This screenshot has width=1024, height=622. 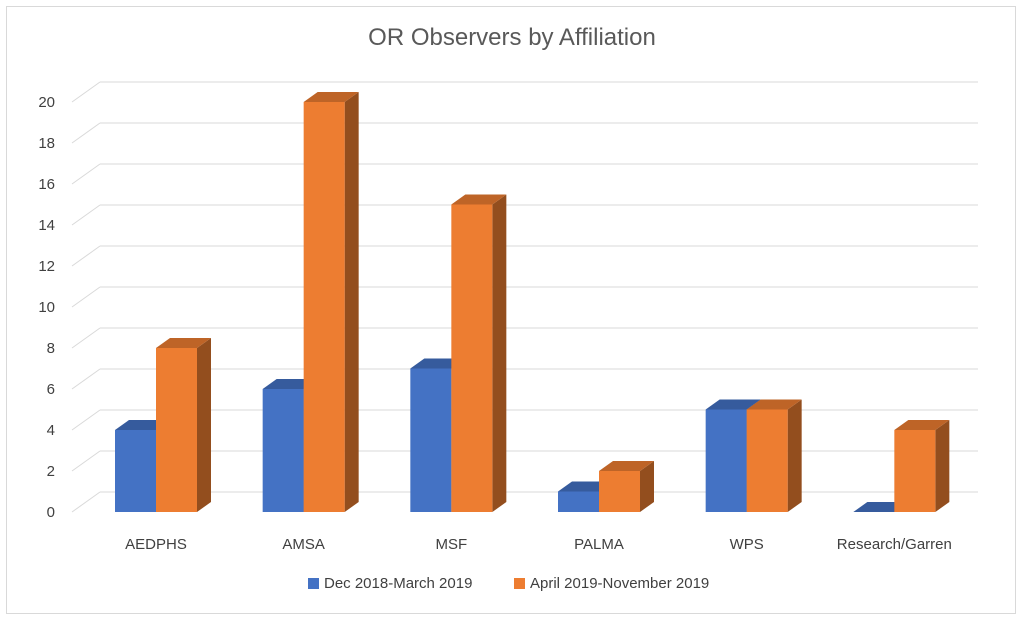 What do you see at coordinates (512, 37) in the screenshot?
I see `chart-title: OR Observers by Affiliation` at bounding box center [512, 37].